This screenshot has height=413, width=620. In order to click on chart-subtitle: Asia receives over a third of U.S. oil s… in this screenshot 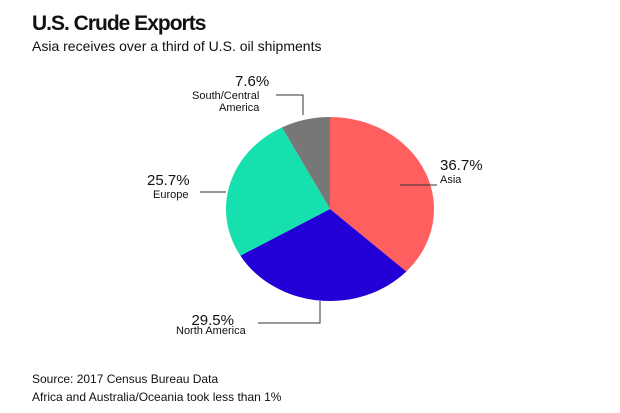, I will do `click(177, 46)`.